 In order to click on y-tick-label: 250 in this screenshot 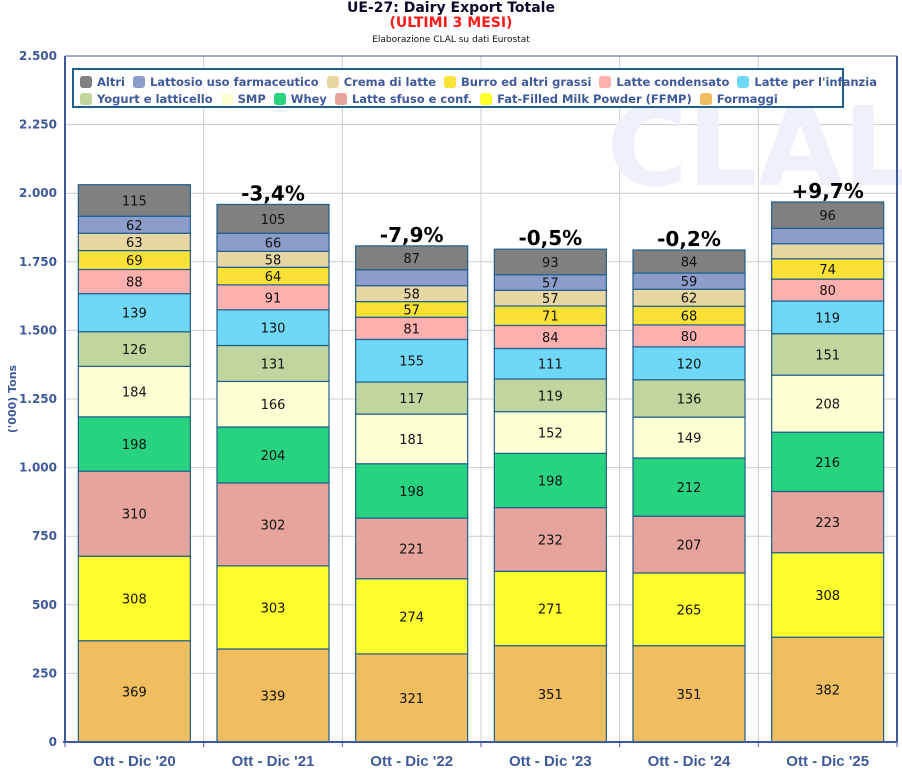, I will do `click(44, 673)`.